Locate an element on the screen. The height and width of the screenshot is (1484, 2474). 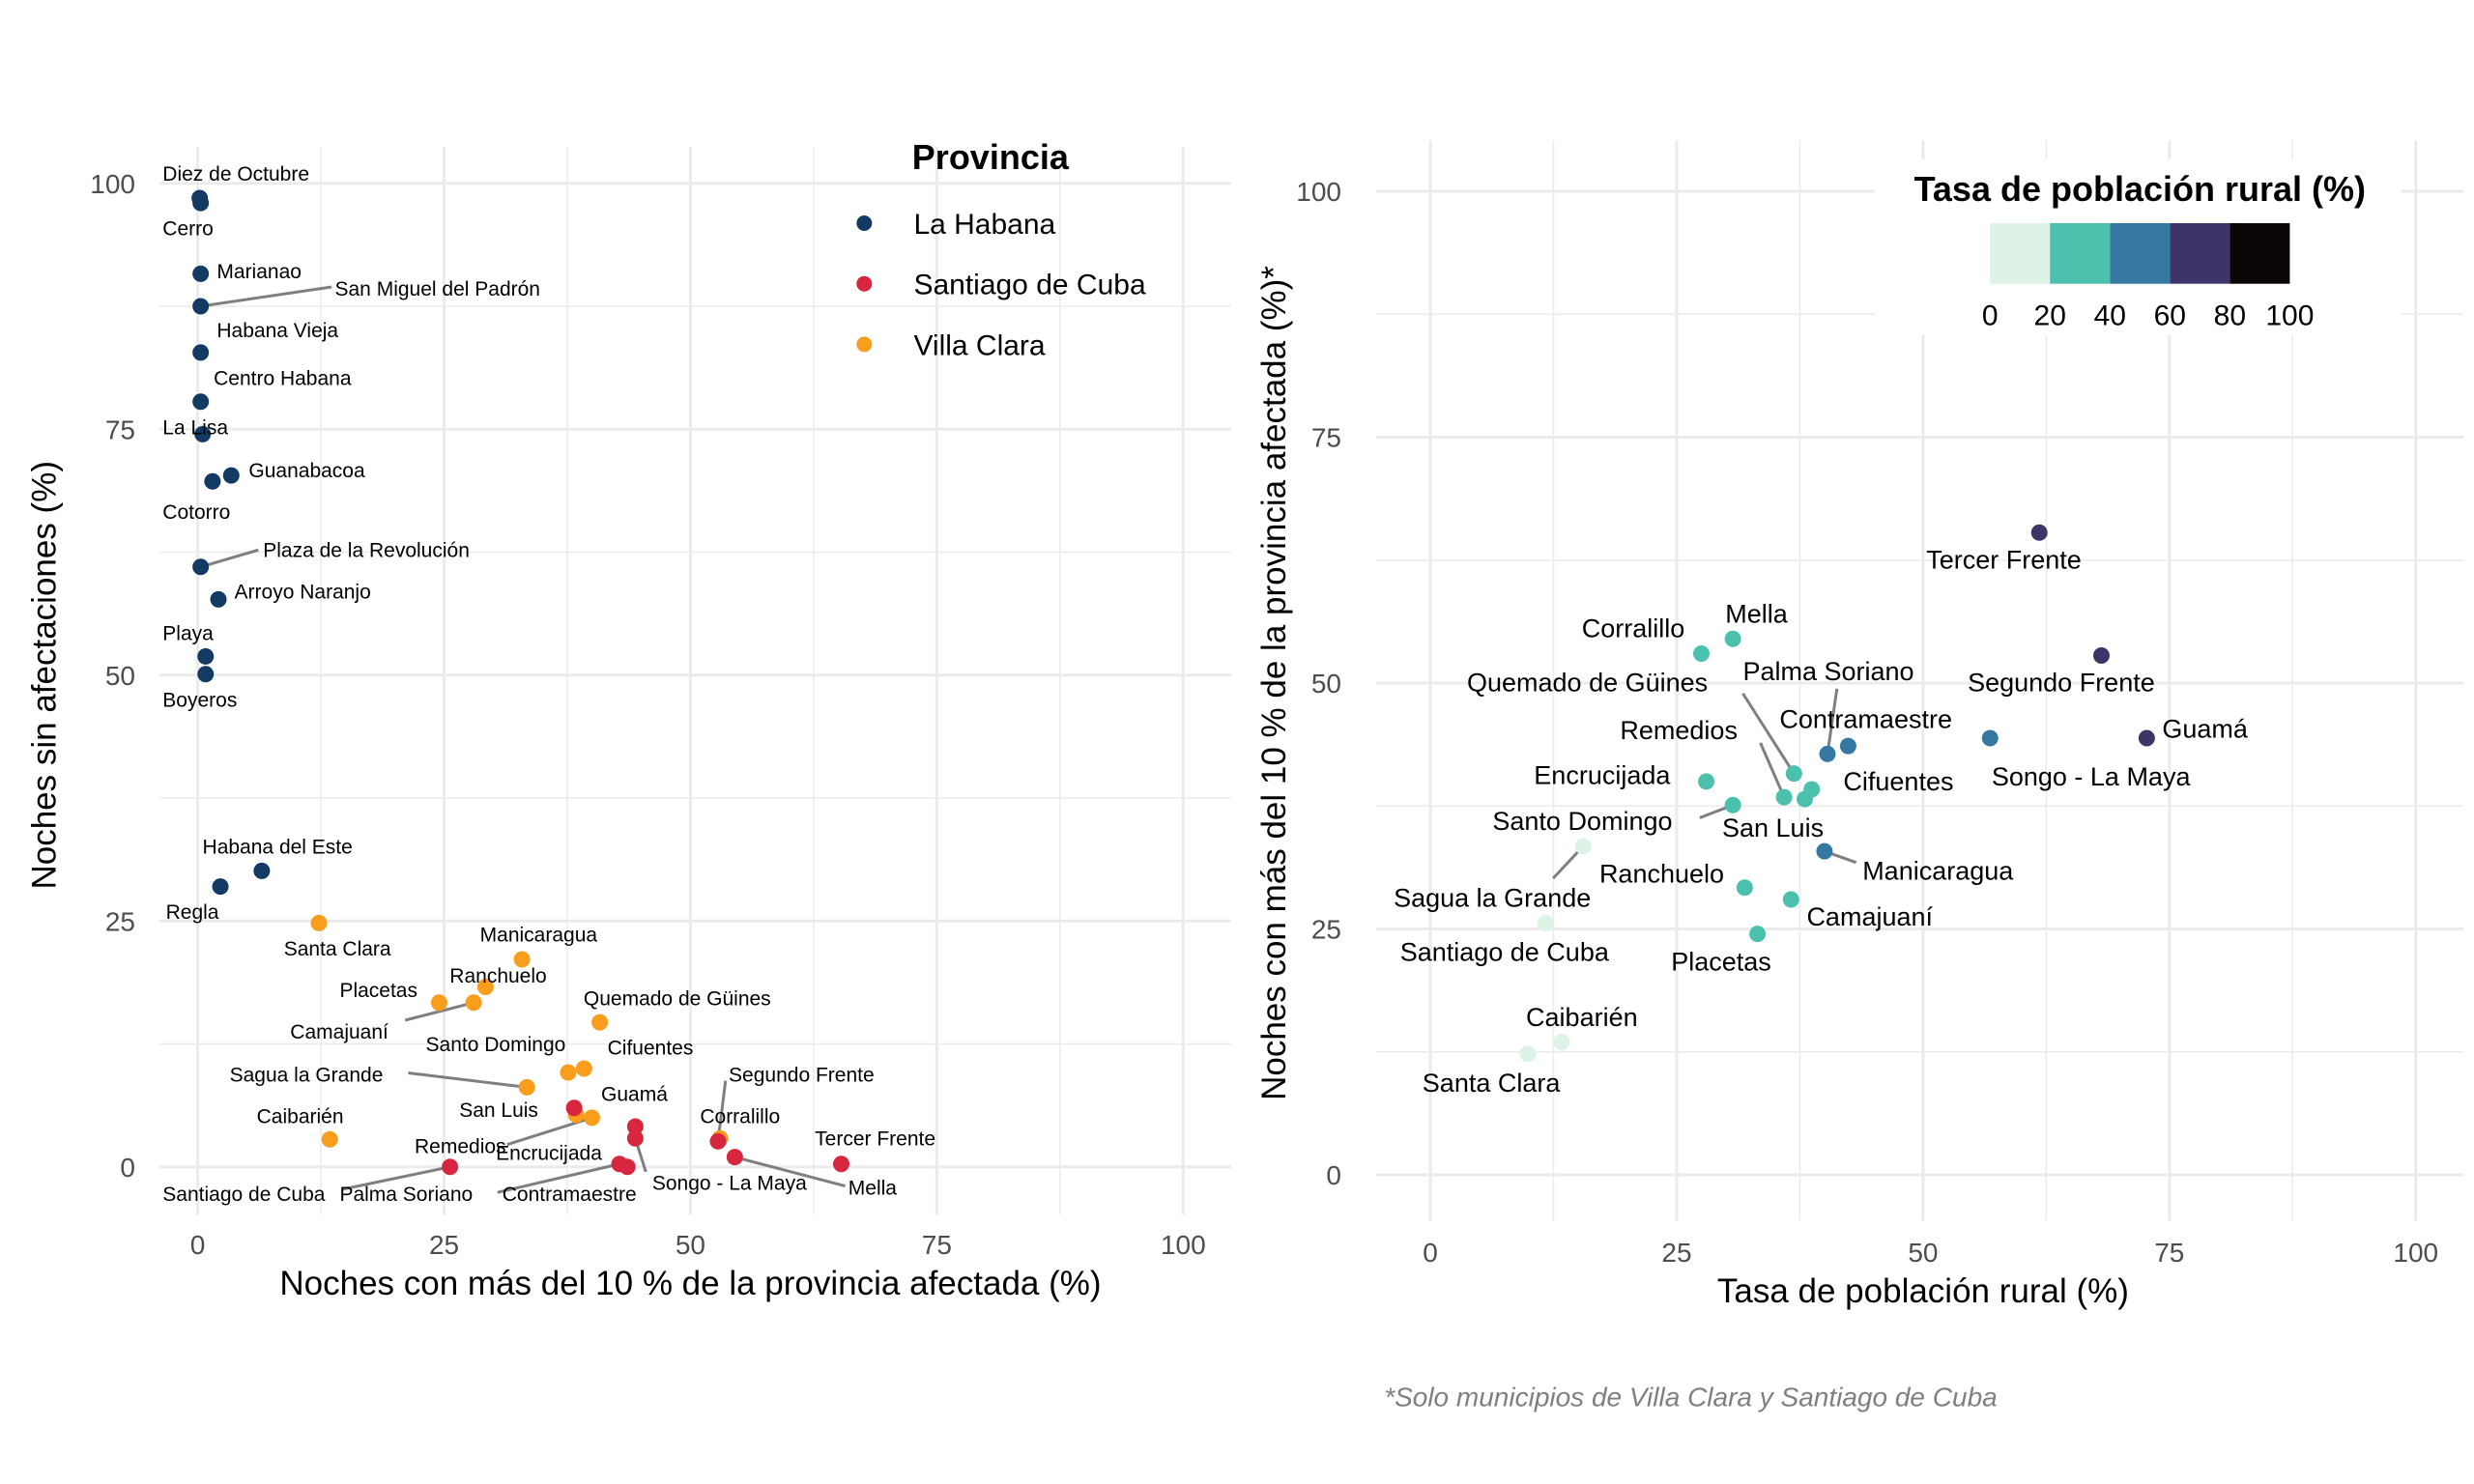
legend-label: Villa Clara is located at coordinates (979, 345).